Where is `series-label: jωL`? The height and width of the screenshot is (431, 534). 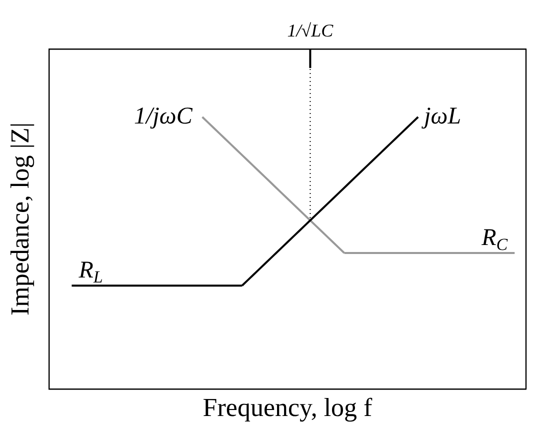
series-label: jωL is located at coordinates (441, 116).